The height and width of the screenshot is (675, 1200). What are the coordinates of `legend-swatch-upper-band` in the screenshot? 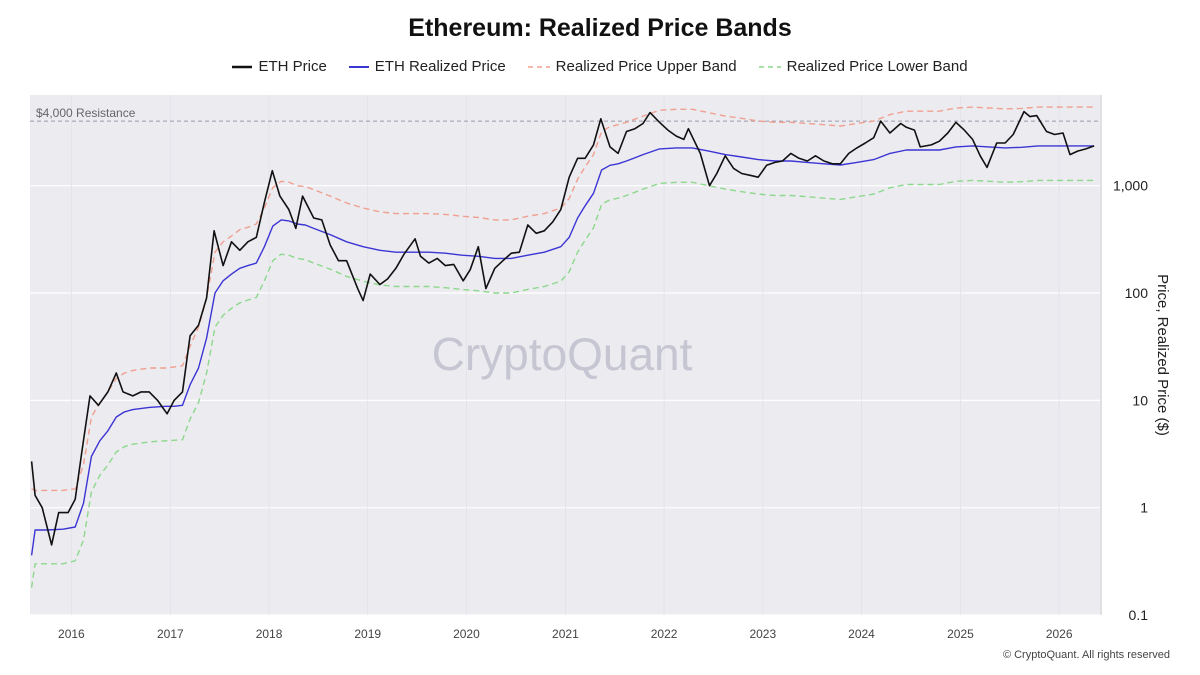 It's located at (538, 66).